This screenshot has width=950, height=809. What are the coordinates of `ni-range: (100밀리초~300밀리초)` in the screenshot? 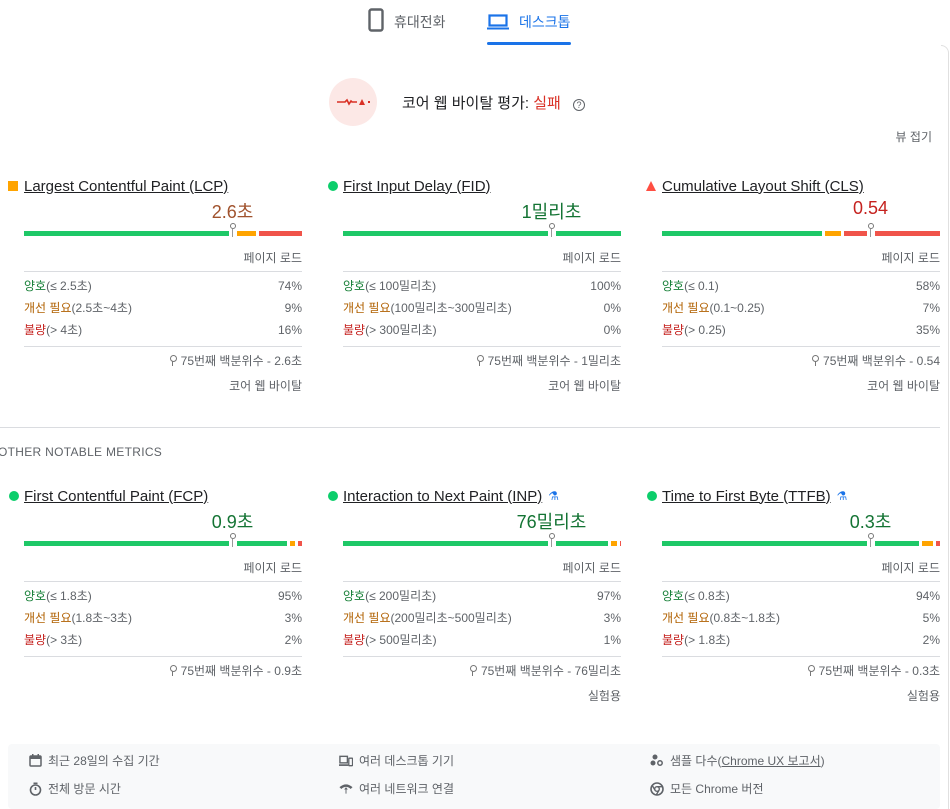 It's located at (451, 308).